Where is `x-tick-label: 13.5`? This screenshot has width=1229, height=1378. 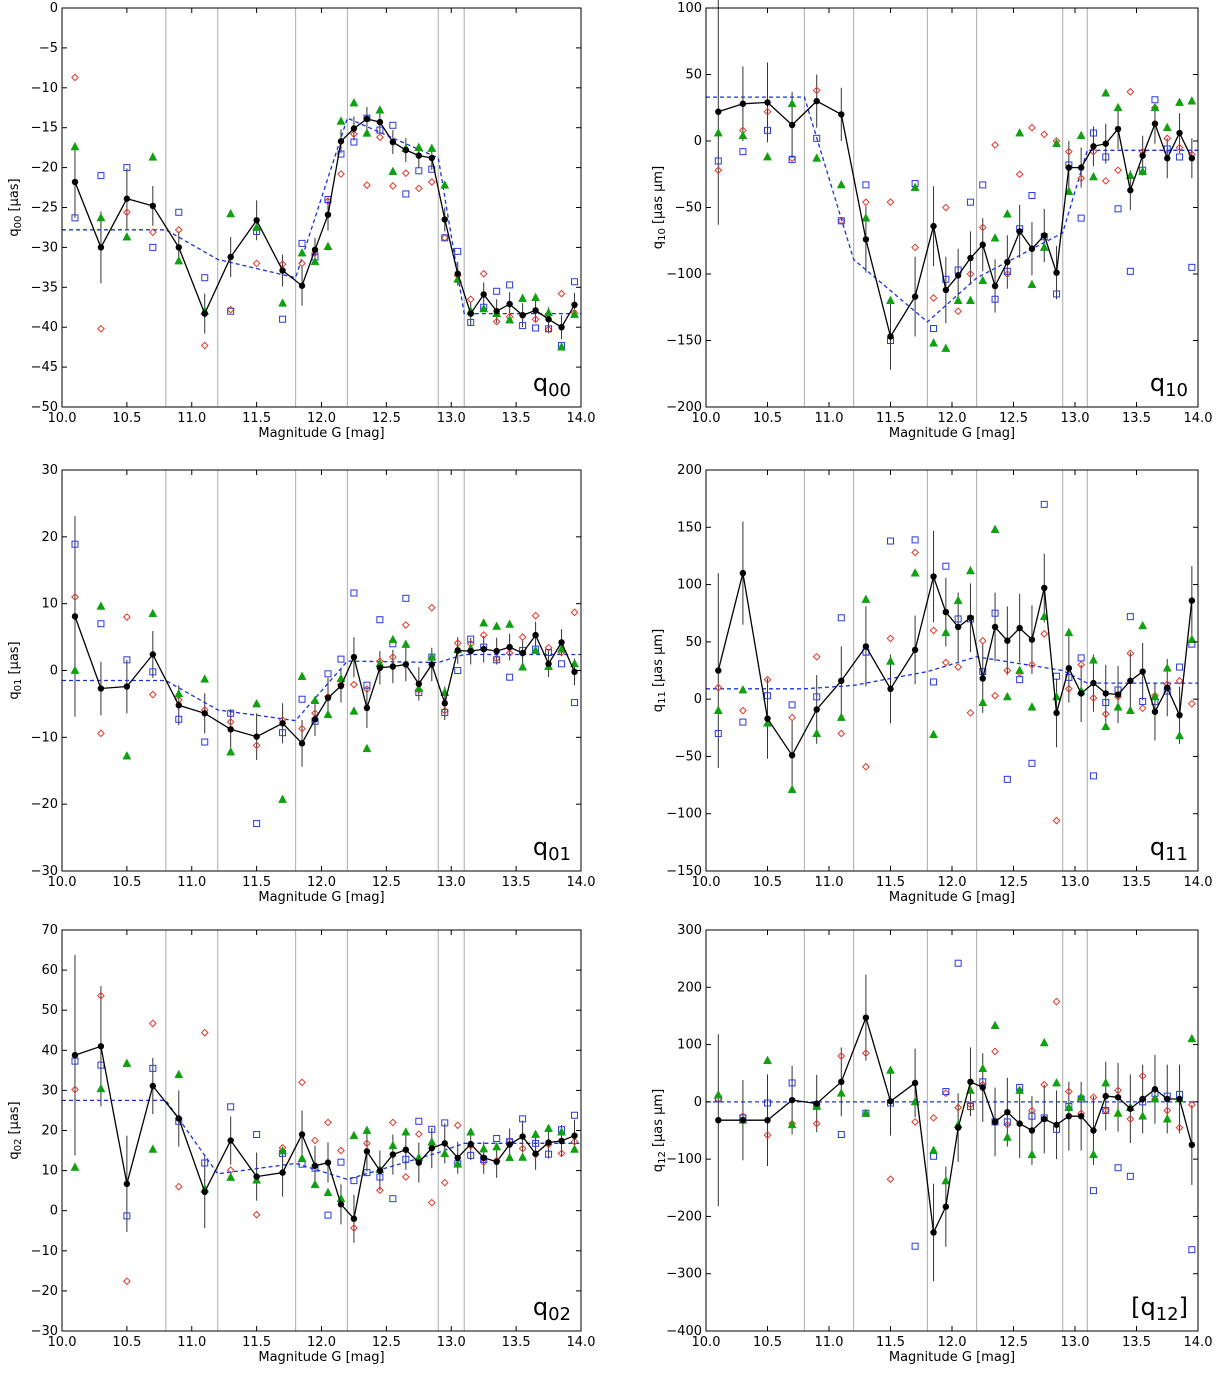 x-tick-label: 13.5 is located at coordinates (1136, 1342).